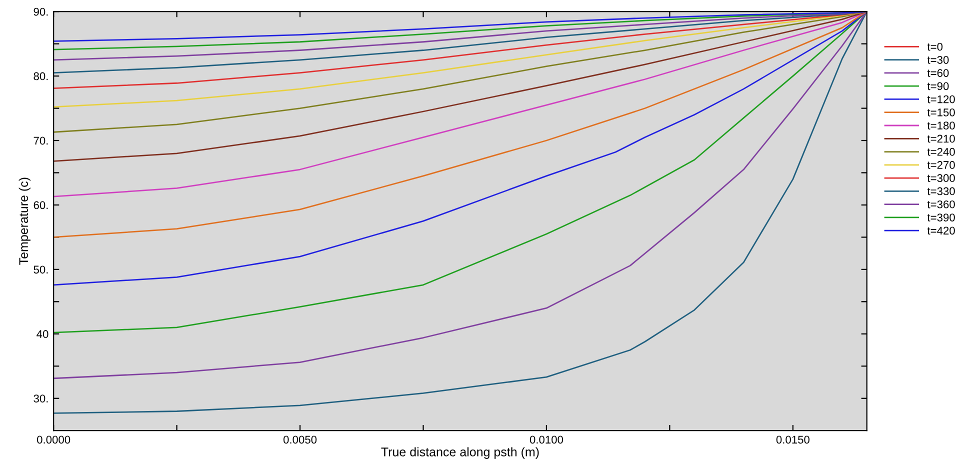  I want to click on y-tick-label: 80., so click(41, 76).